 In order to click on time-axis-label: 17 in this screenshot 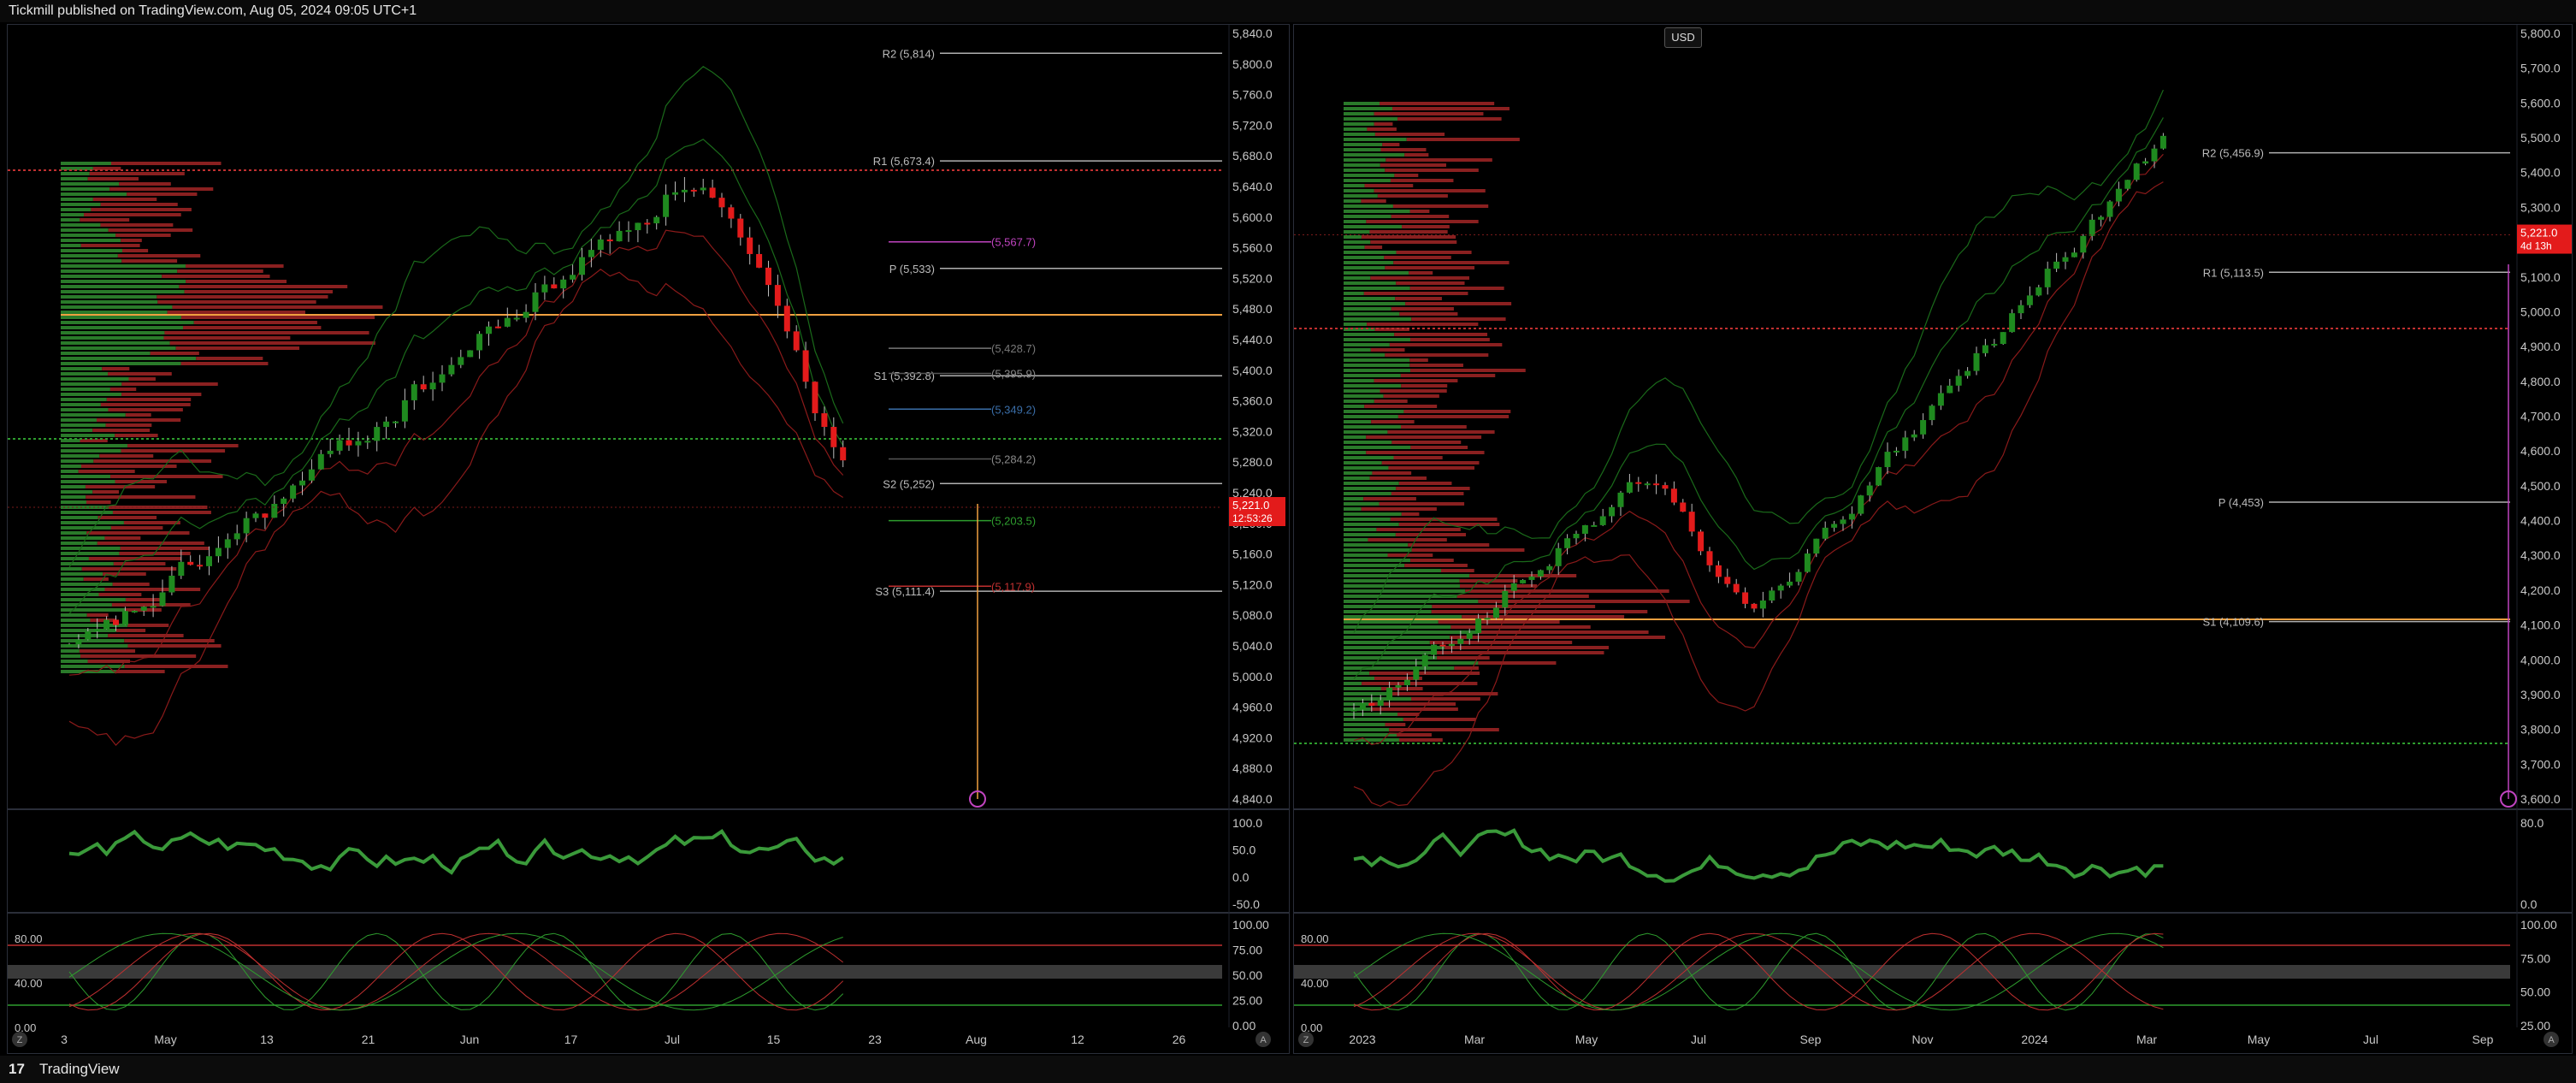, I will do `click(571, 1039)`.